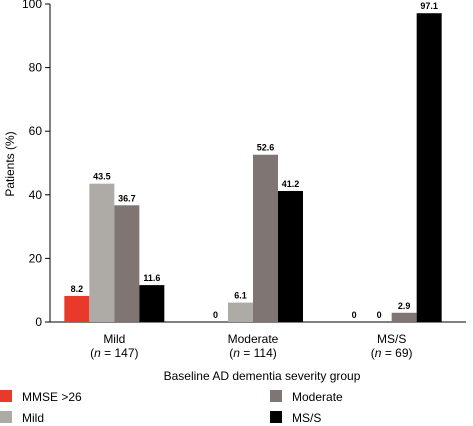  What do you see at coordinates (151, 278) in the screenshot?
I see `bar-value-label: 11.6` at bounding box center [151, 278].